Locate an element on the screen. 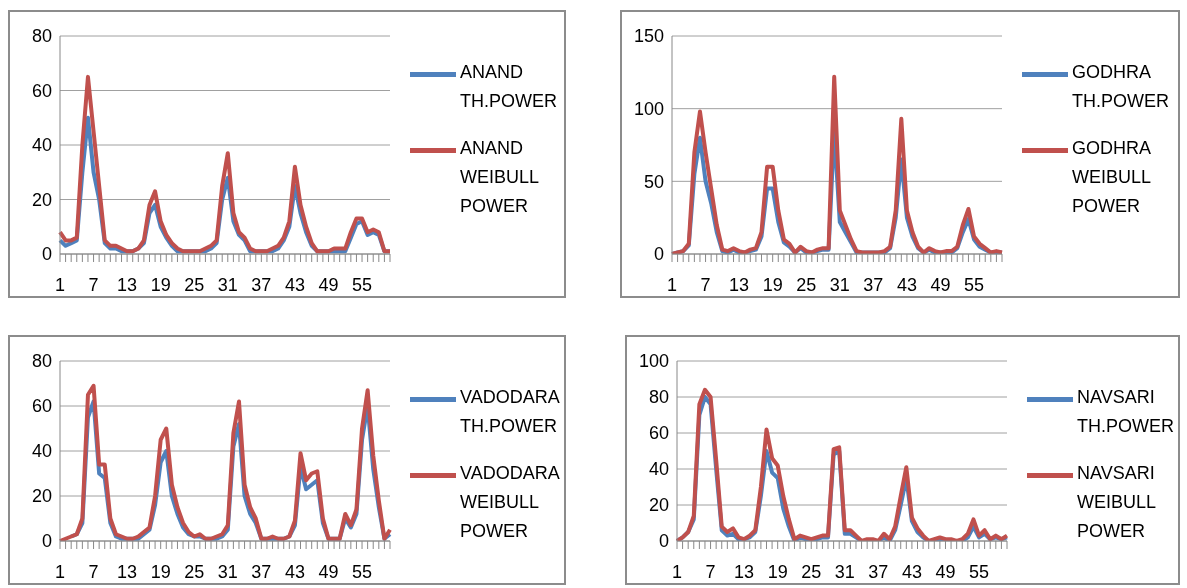 The width and height of the screenshot is (1187, 588). legend-label: GODHRA WEIBULL POWER is located at coordinates (1112, 177).